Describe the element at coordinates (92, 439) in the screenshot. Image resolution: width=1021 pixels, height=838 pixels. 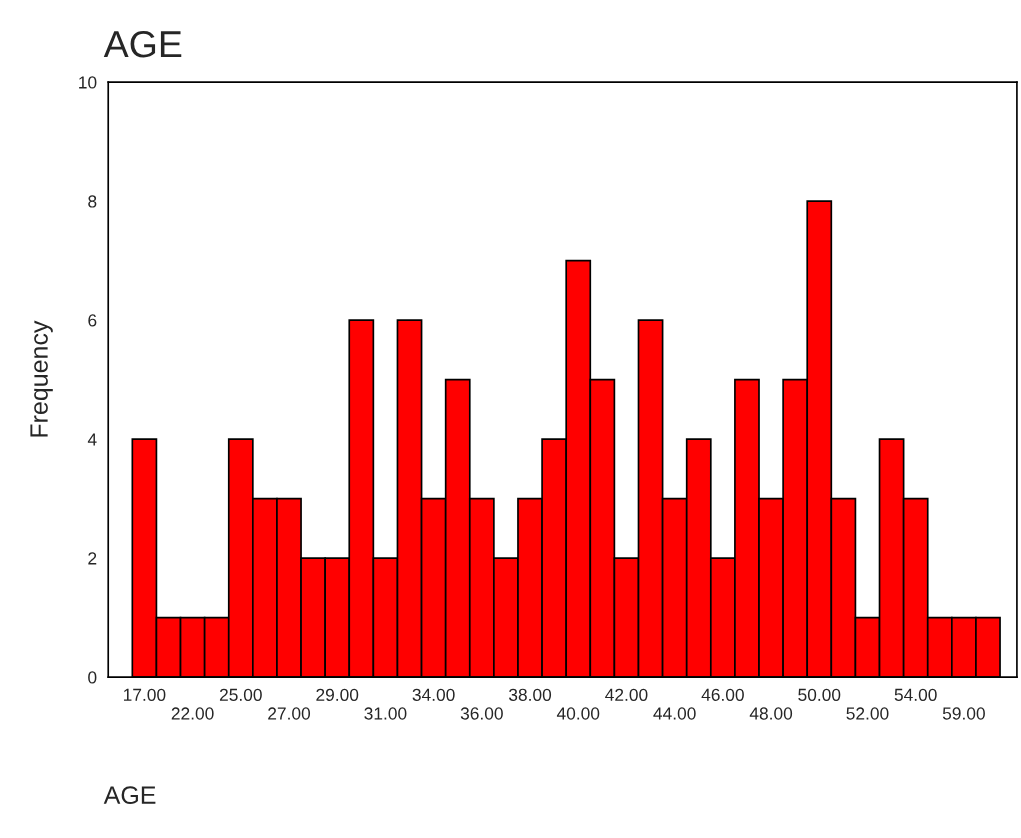
I see `y-tick-label: 4` at that location.